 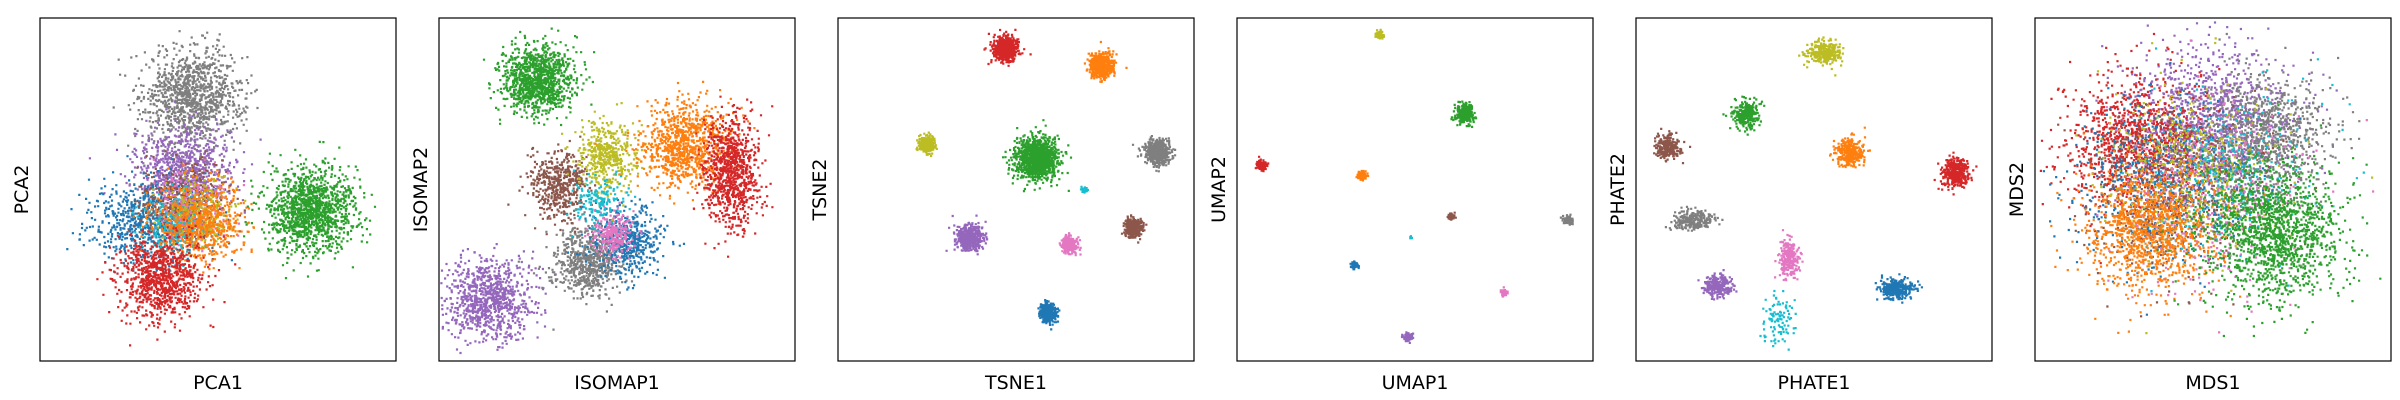 What do you see at coordinates (218, 383) in the screenshot?
I see `x-axis-label-pca: PCA1` at bounding box center [218, 383].